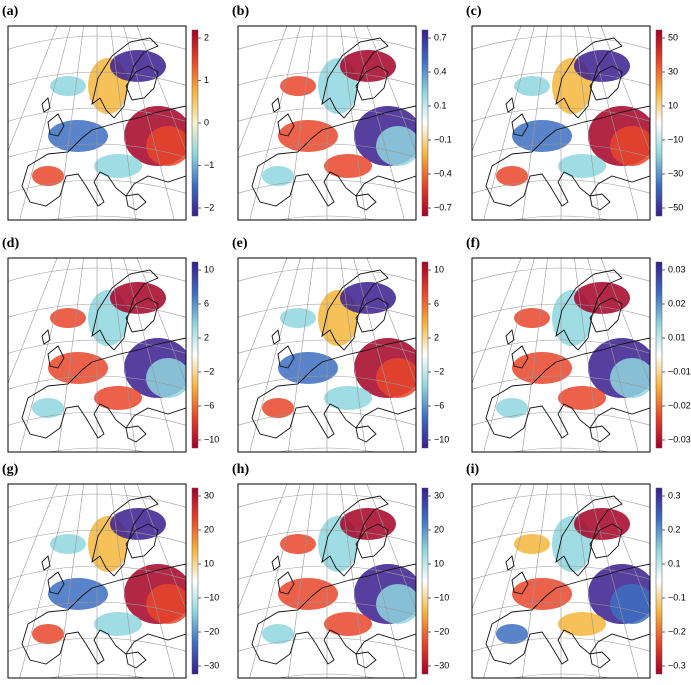 The width and height of the screenshot is (691, 685). Describe the element at coordinates (240, 243) in the screenshot. I see `panel-label: (e)` at that location.